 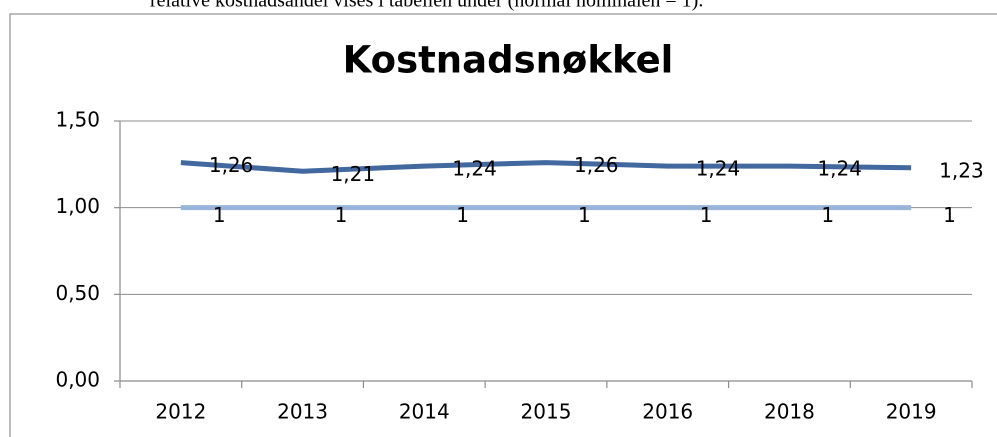 I want to click on x-tick-label: 2015, so click(x=546, y=412).